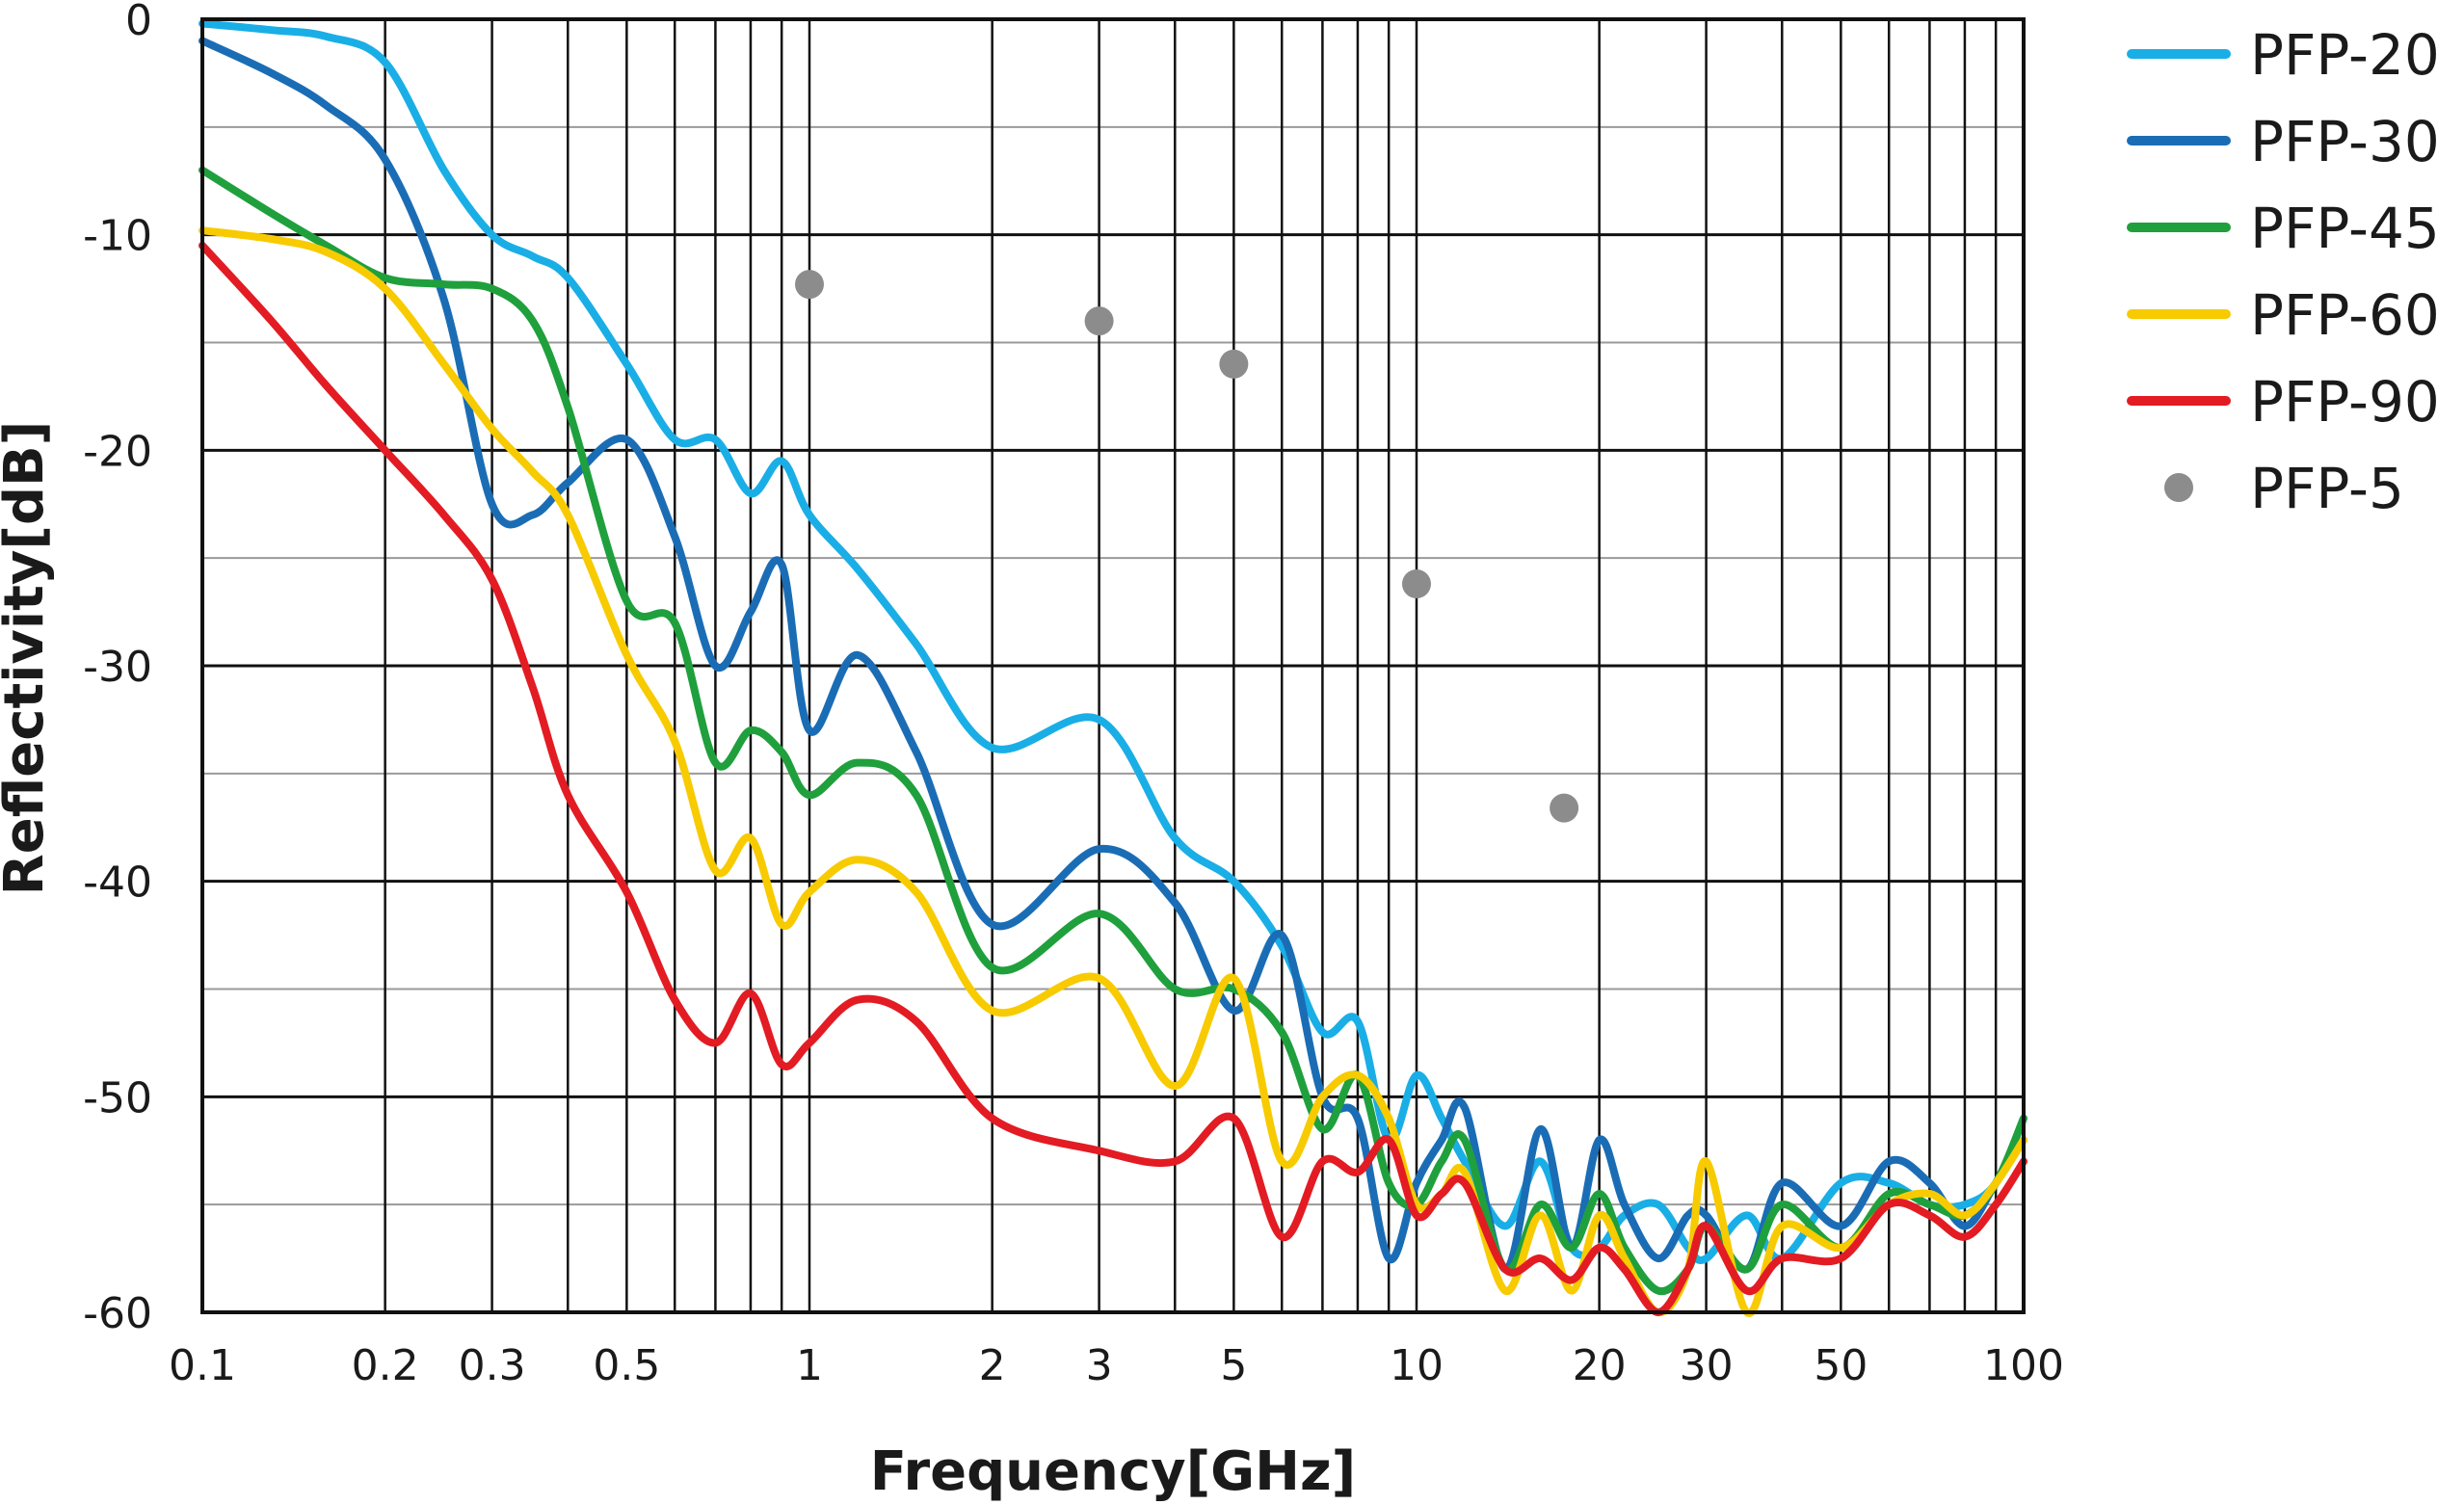 This screenshot has width=2464, height=1505. What do you see at coordinates (117, 237) in the screenshot?
I see `y-tick-label: -10` at bounding box center [117, 237].